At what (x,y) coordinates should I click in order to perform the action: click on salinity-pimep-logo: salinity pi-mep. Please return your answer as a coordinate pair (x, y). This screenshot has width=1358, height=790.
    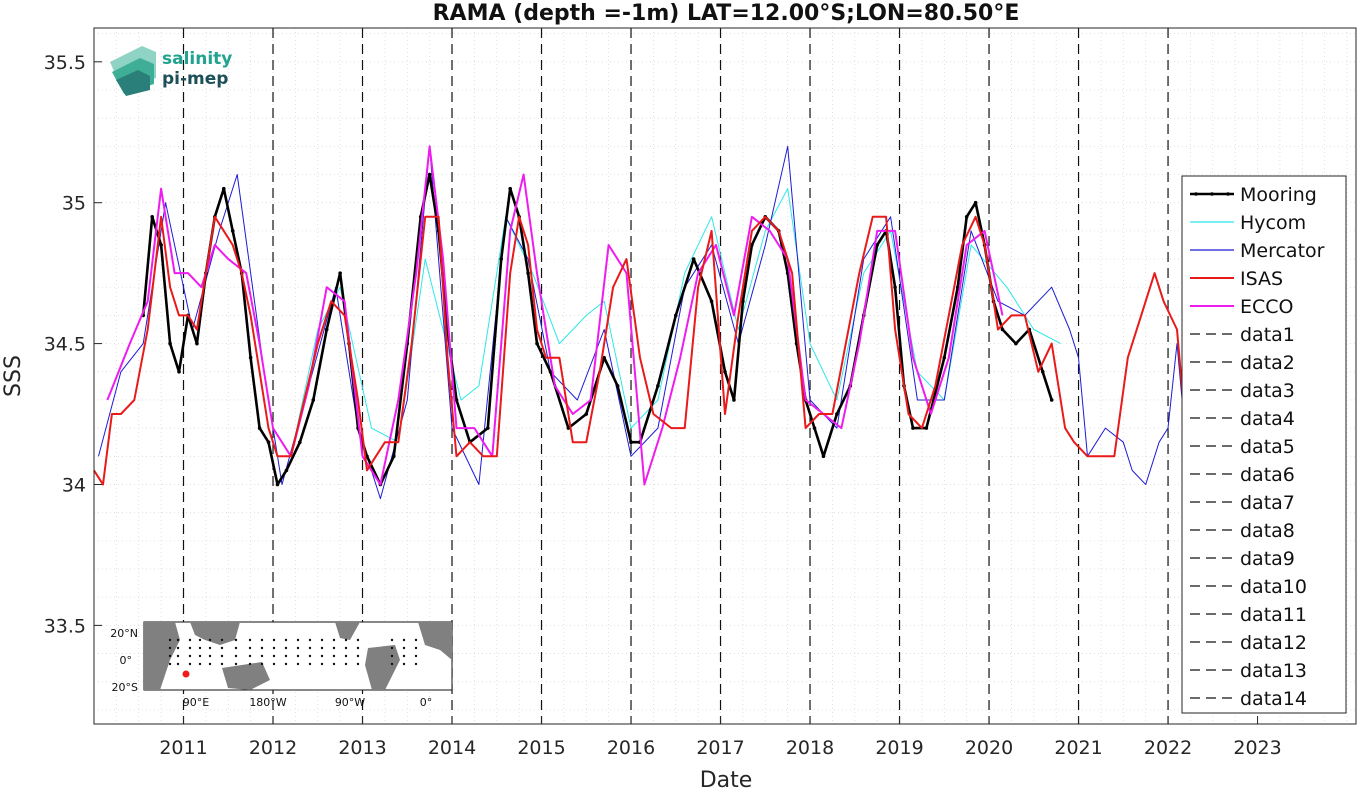
    Looking at the image, I should click on (171, 71).